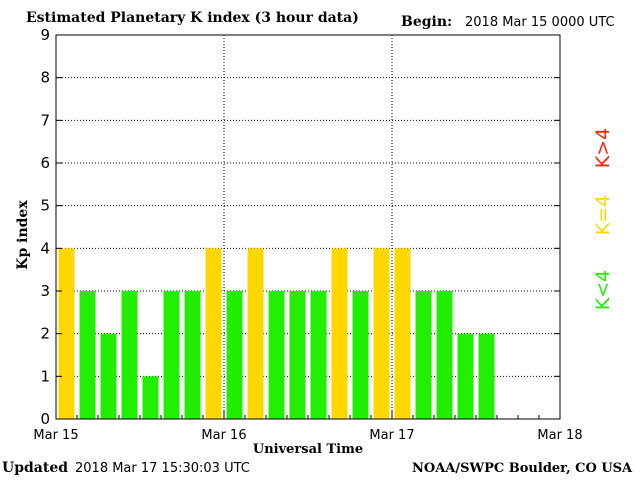  Describe the element at coordinates (45, 291) in the screenshot. I see `y-tick-label-3: 3` at that location.